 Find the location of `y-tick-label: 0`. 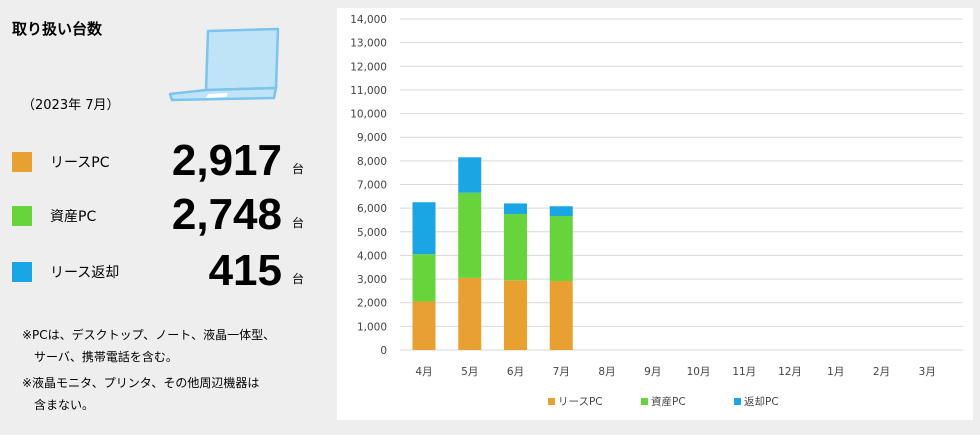

y-tick-label: 0 is located at coordinates (383, 351).